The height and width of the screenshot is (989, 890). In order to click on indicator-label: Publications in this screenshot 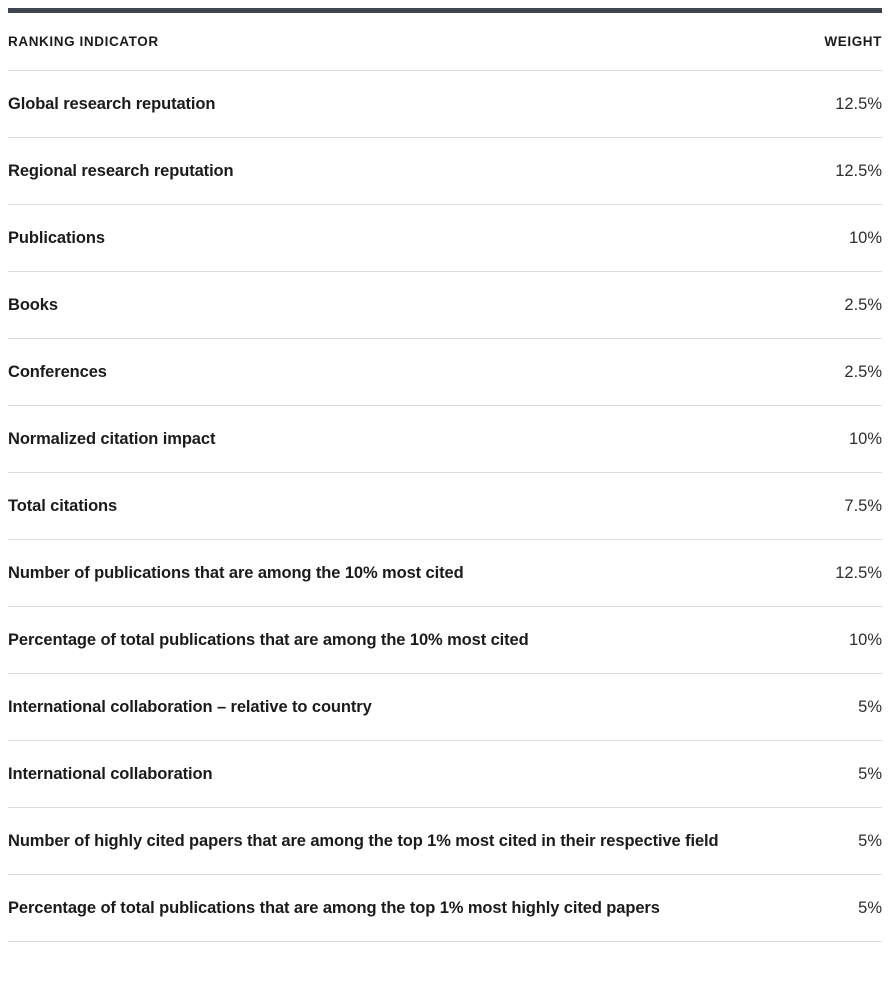, I will do `click(56, 238)`.